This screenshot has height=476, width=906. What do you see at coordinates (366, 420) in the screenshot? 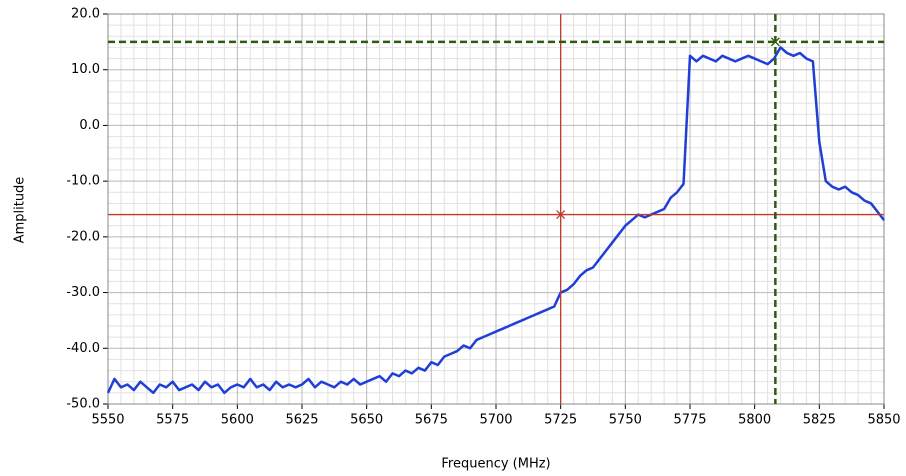
I see `x-tick-label: 5650` at bounding box center [366, 420].